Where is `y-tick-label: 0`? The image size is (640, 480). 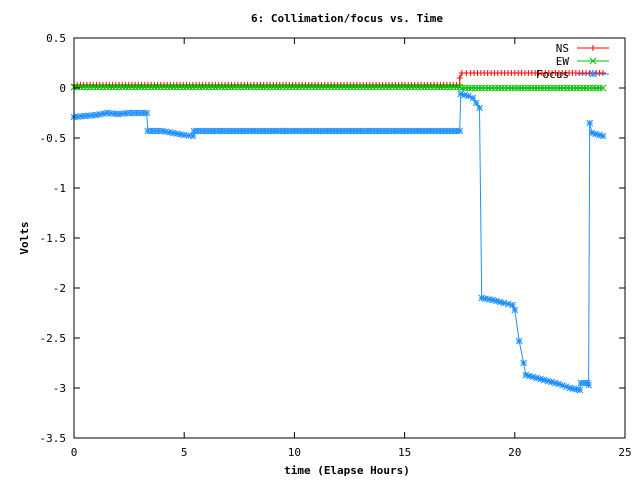 y-tick-label: 0 is located at coordinates (62, 88).